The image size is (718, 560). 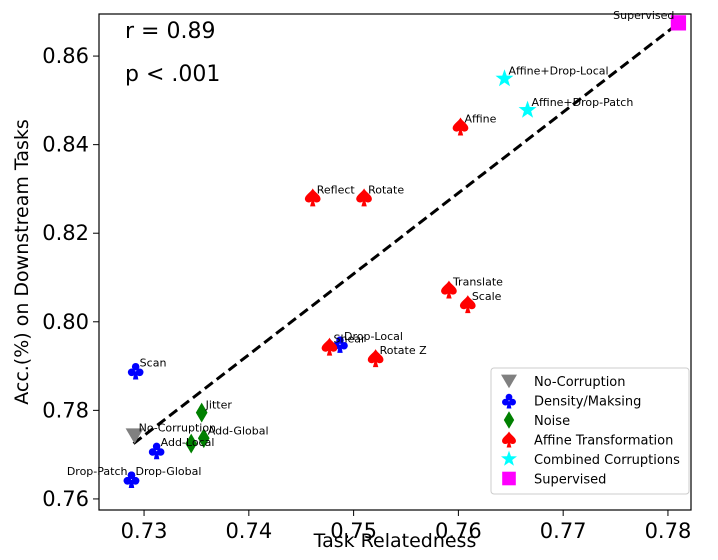 I want to click on point-label-drop-patch: Drop-Patch, so click(x=97, y=471).